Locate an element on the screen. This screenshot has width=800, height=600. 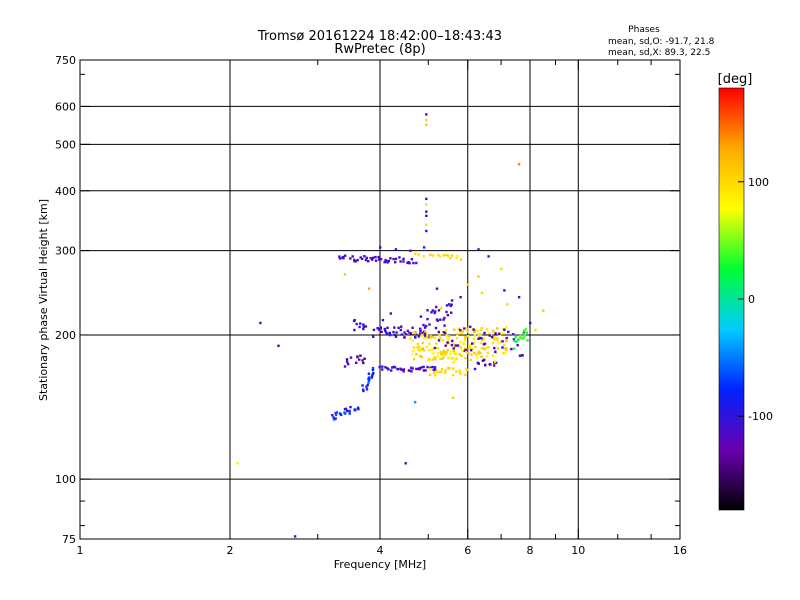
chart-title: Tromsø 20161224 18:42:00–18:43:43 is located at coordinates (379, 36).